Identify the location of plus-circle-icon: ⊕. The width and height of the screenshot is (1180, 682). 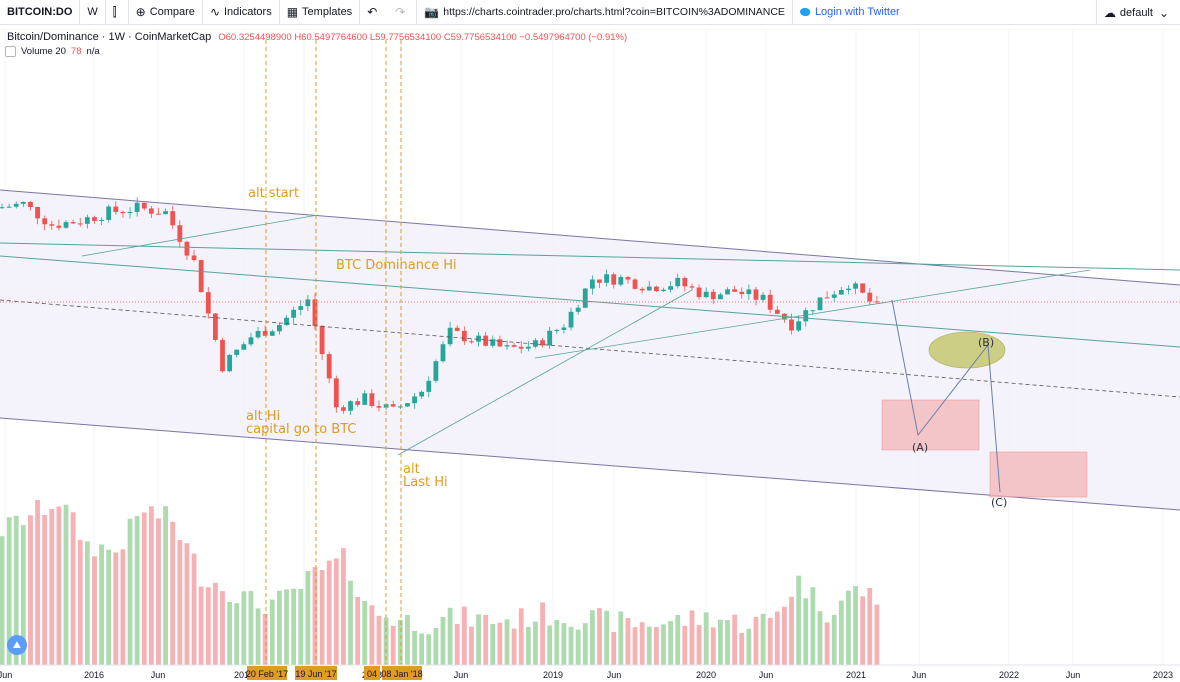
(140, 12).